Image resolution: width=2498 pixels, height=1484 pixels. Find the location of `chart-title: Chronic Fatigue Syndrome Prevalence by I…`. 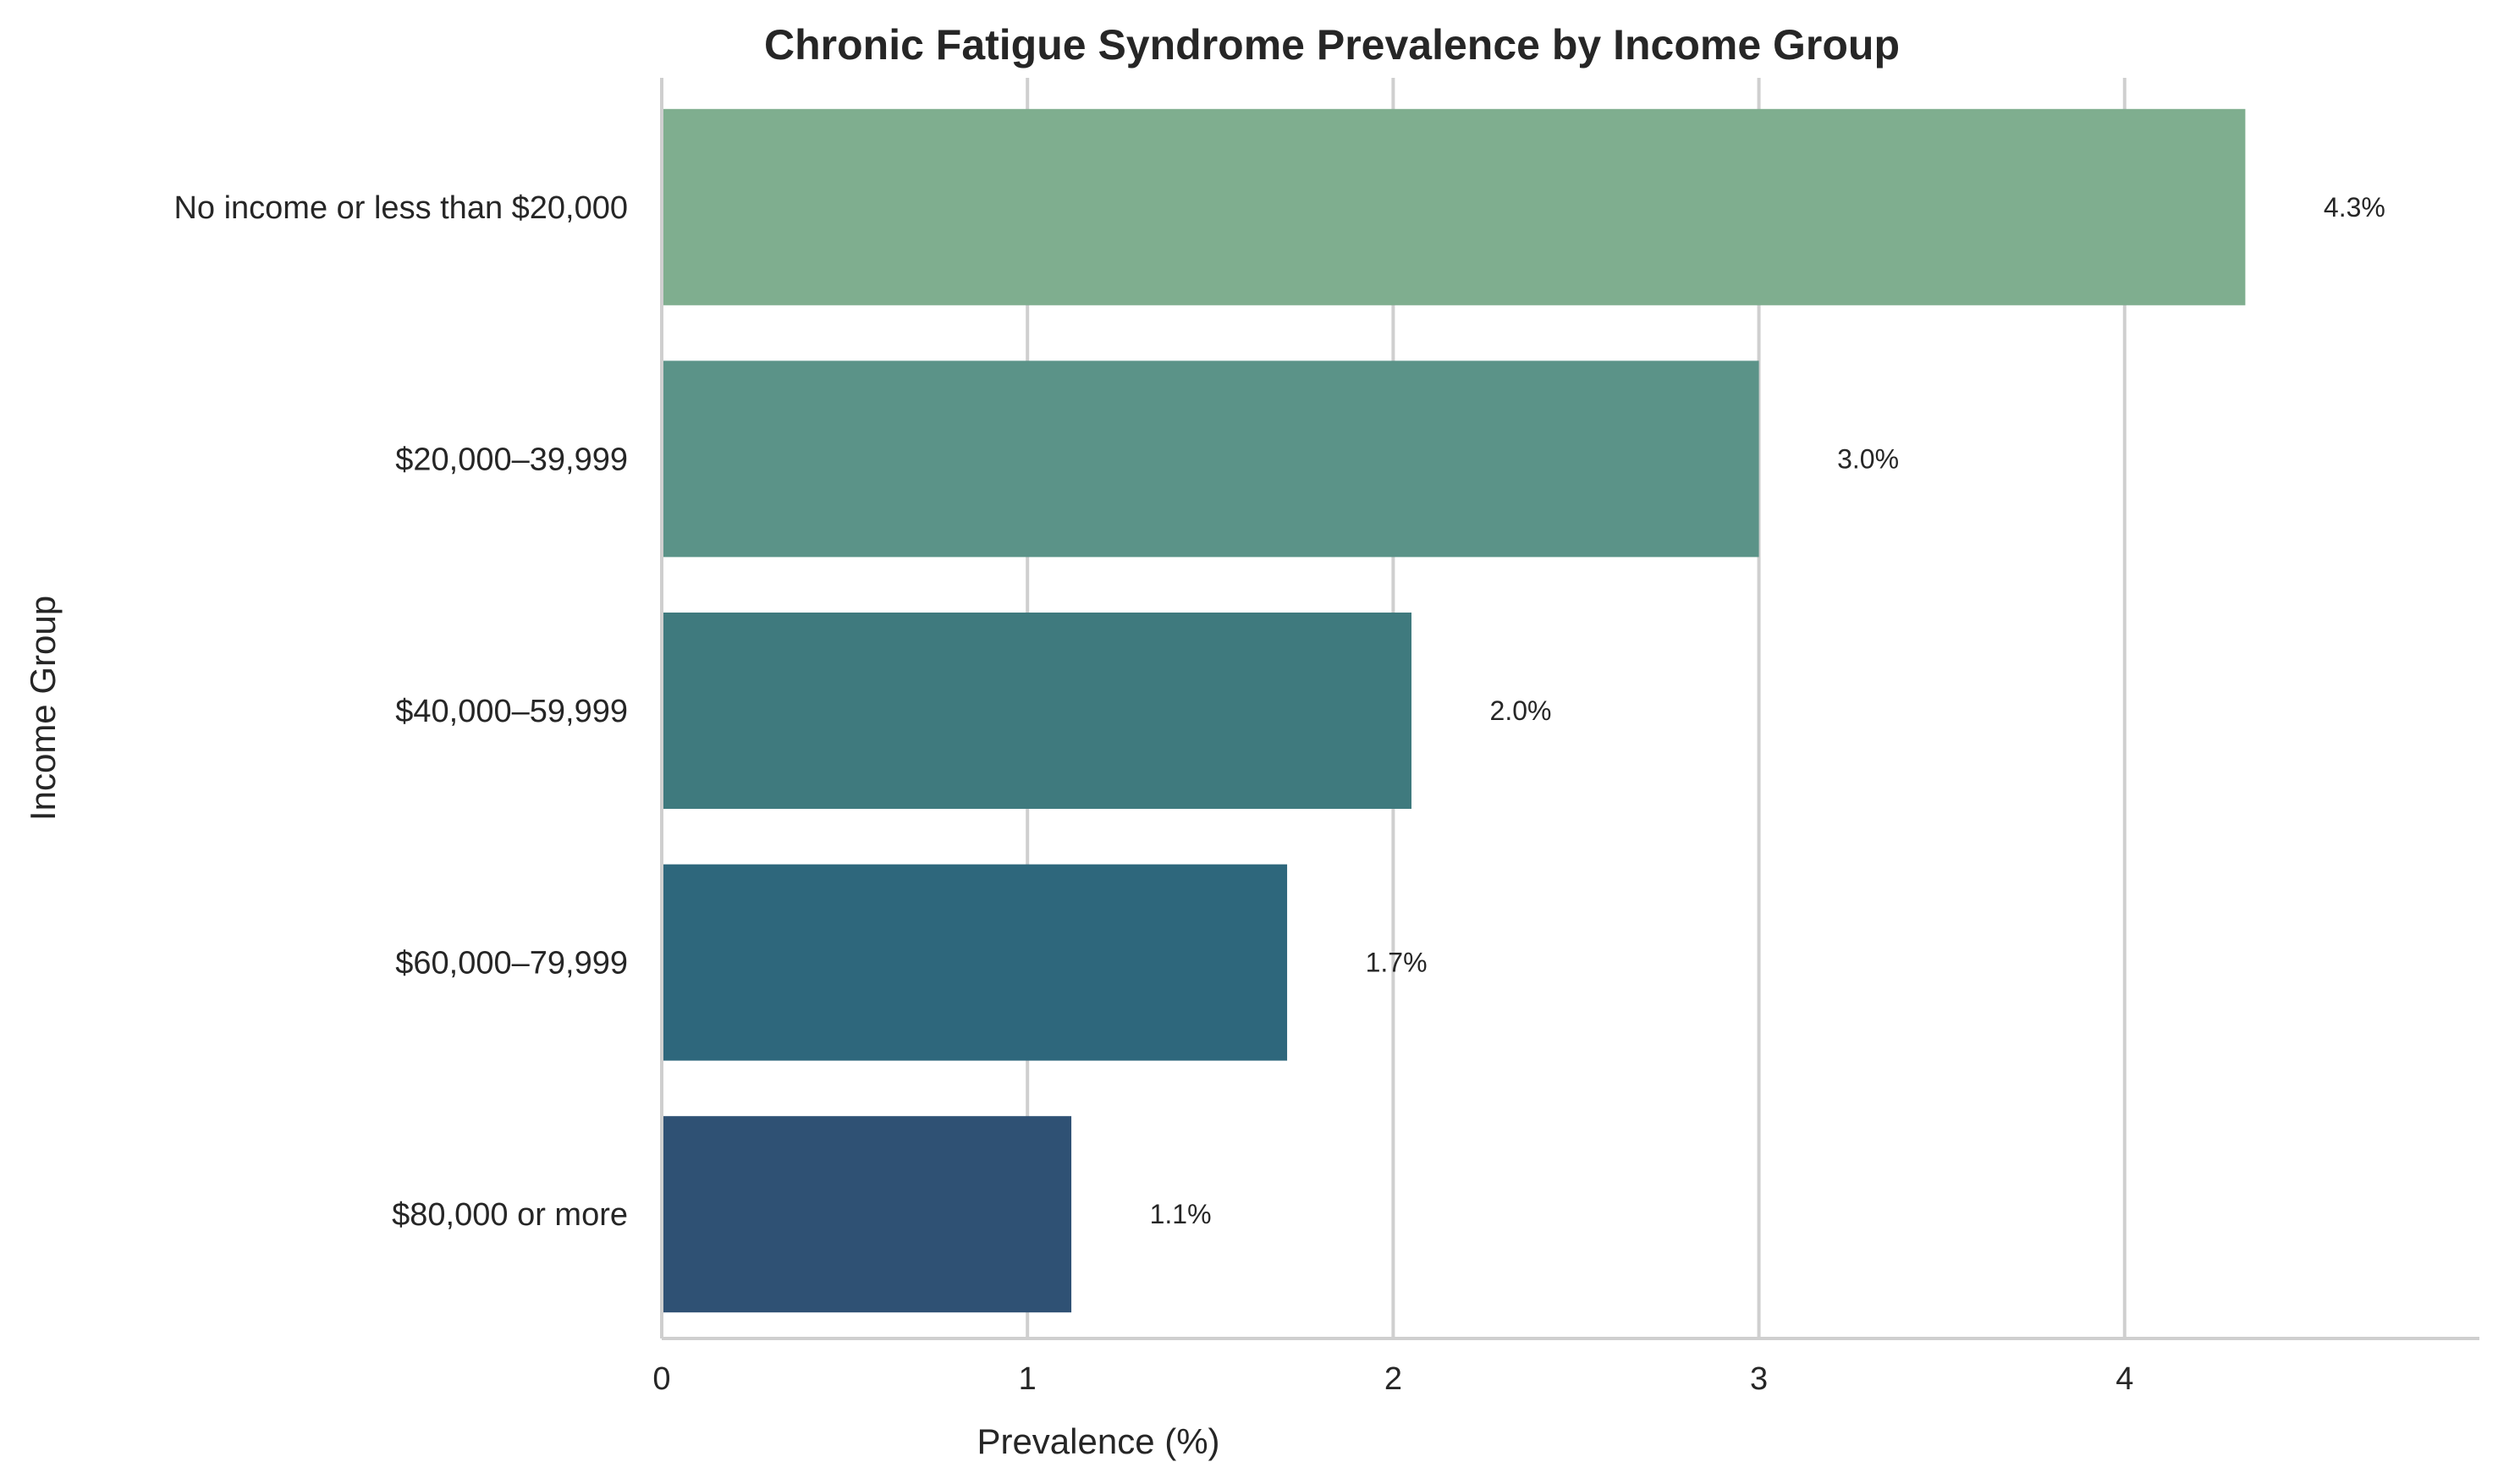

chart-title: Chronic Fatigue Syndrome Prevalence by I… is located at coordinates (1332, 45).